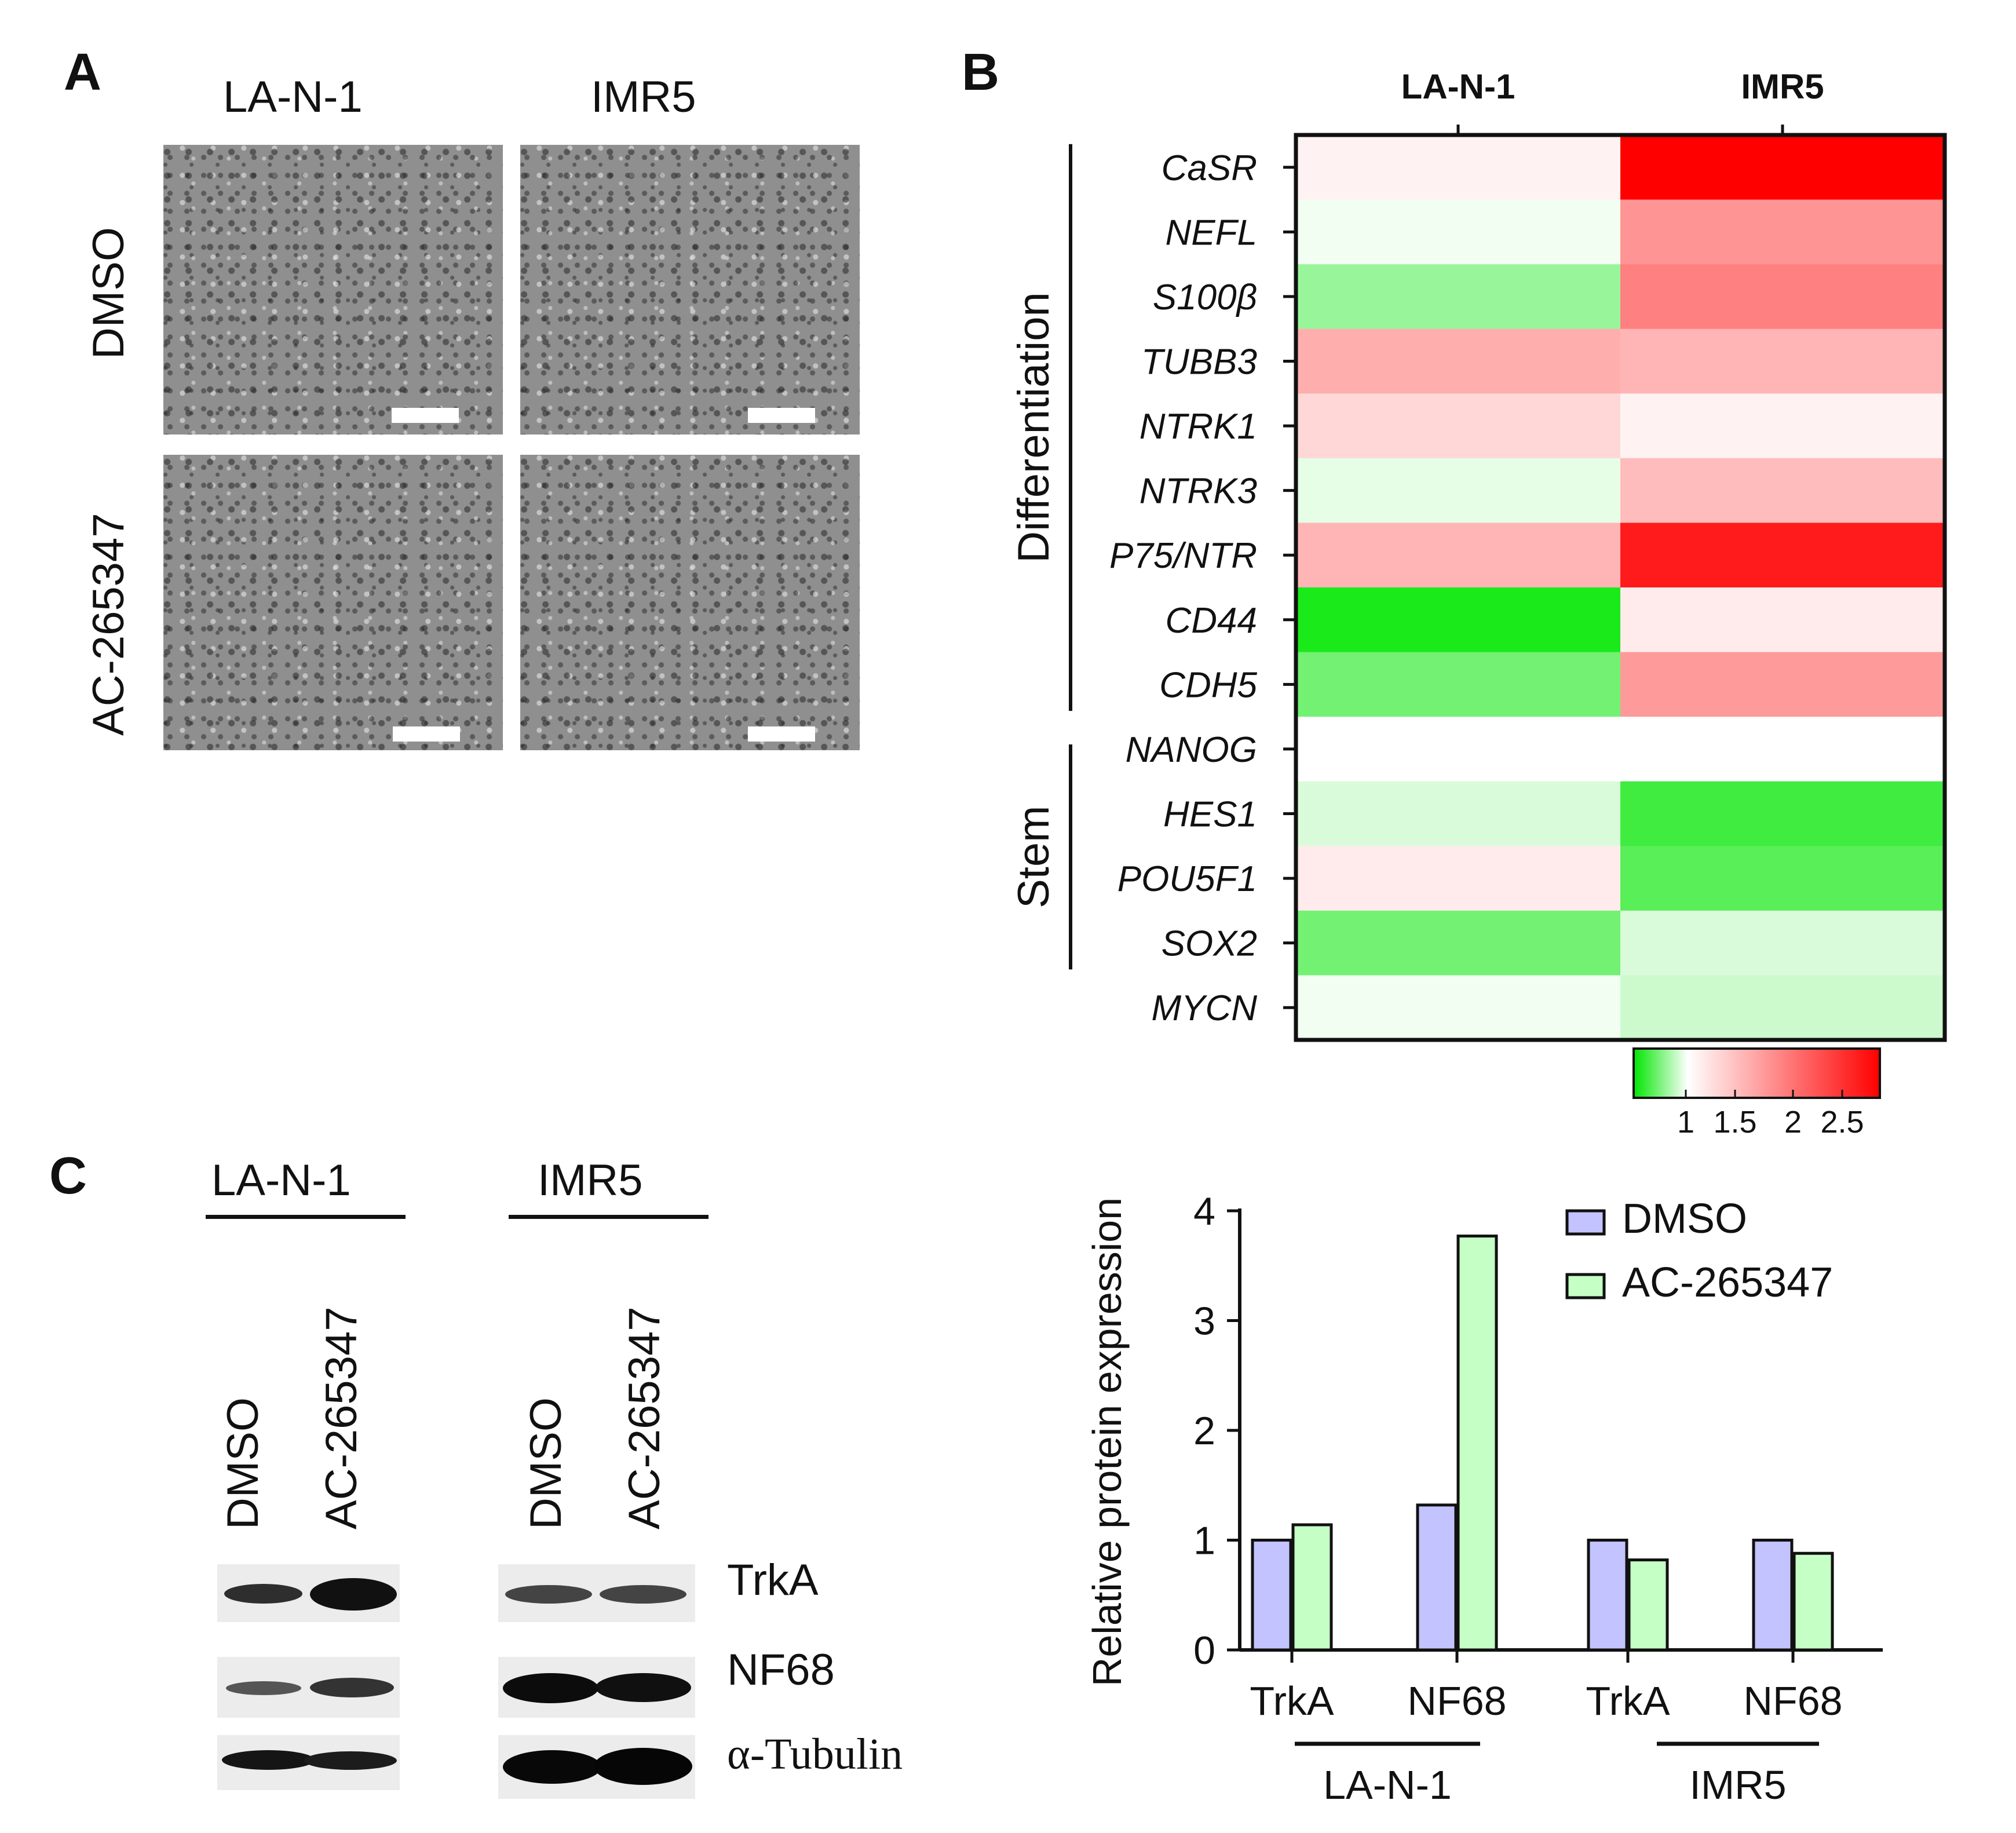  Describe the element at coordinates (1738, 1785) in the screenshot. I see `bar-group-label: IMR5` at that location.